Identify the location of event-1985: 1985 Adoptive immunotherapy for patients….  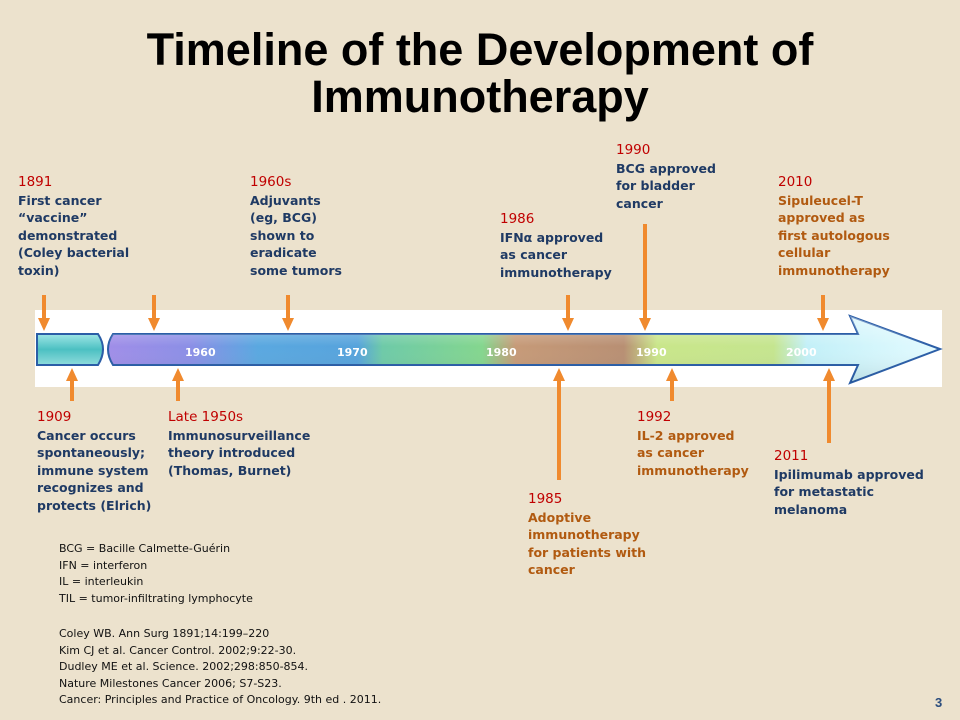
(587, 535).